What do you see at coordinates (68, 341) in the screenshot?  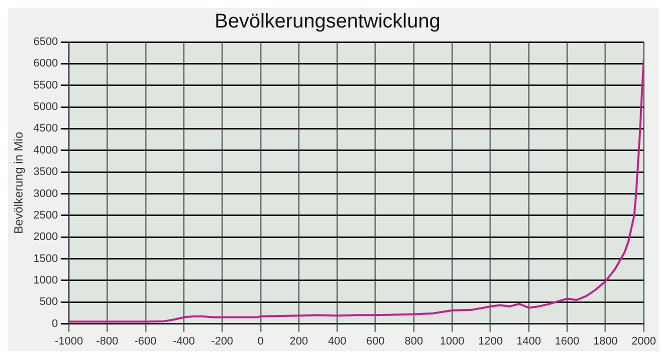 I see `x-tick-label: -1000` at bounding box center [68, 341].